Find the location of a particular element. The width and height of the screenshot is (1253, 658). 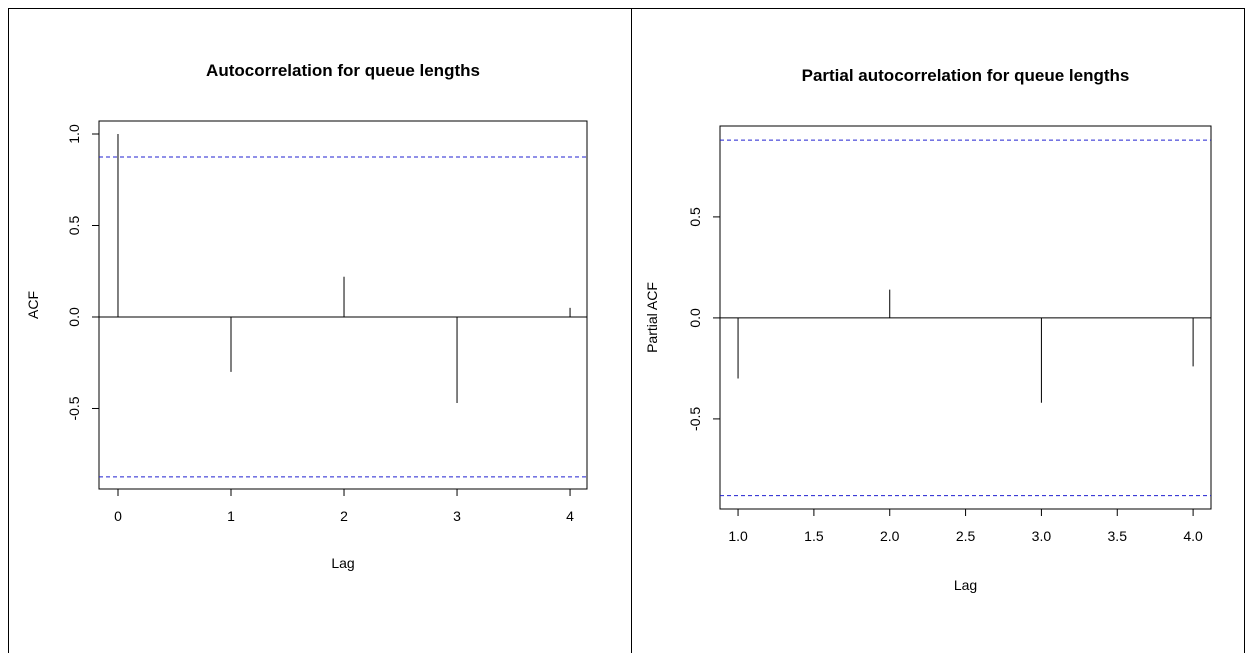

chart-title: Autocorrelation for queue lengths is located at coordinates (343, 70).